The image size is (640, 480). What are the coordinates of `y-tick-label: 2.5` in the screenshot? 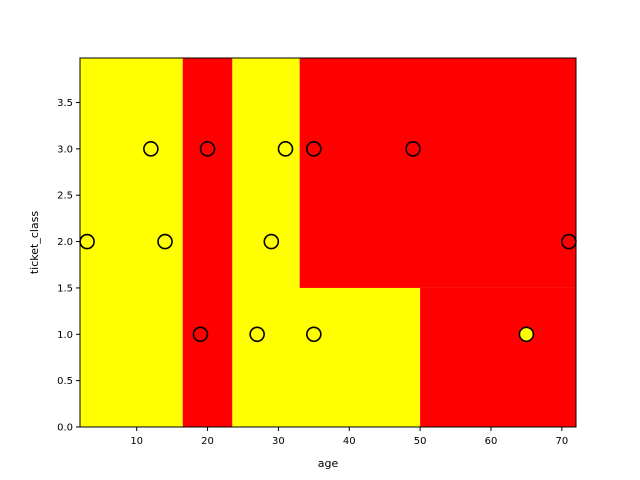 It's located at (65, 196).